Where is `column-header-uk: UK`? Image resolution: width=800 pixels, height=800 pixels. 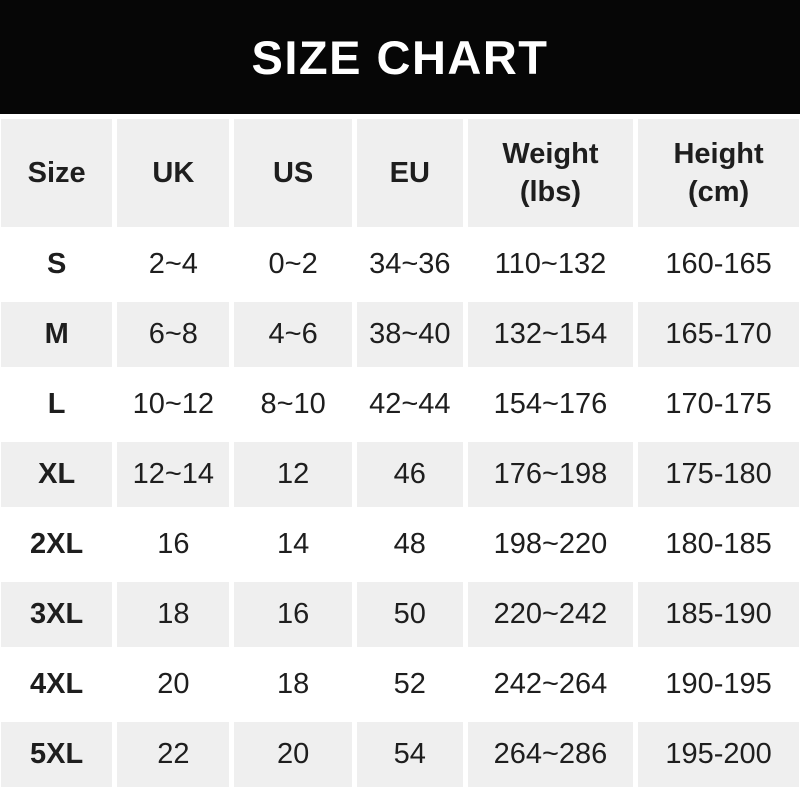 column-header-uk: UK is located at coordinates (173, 173).